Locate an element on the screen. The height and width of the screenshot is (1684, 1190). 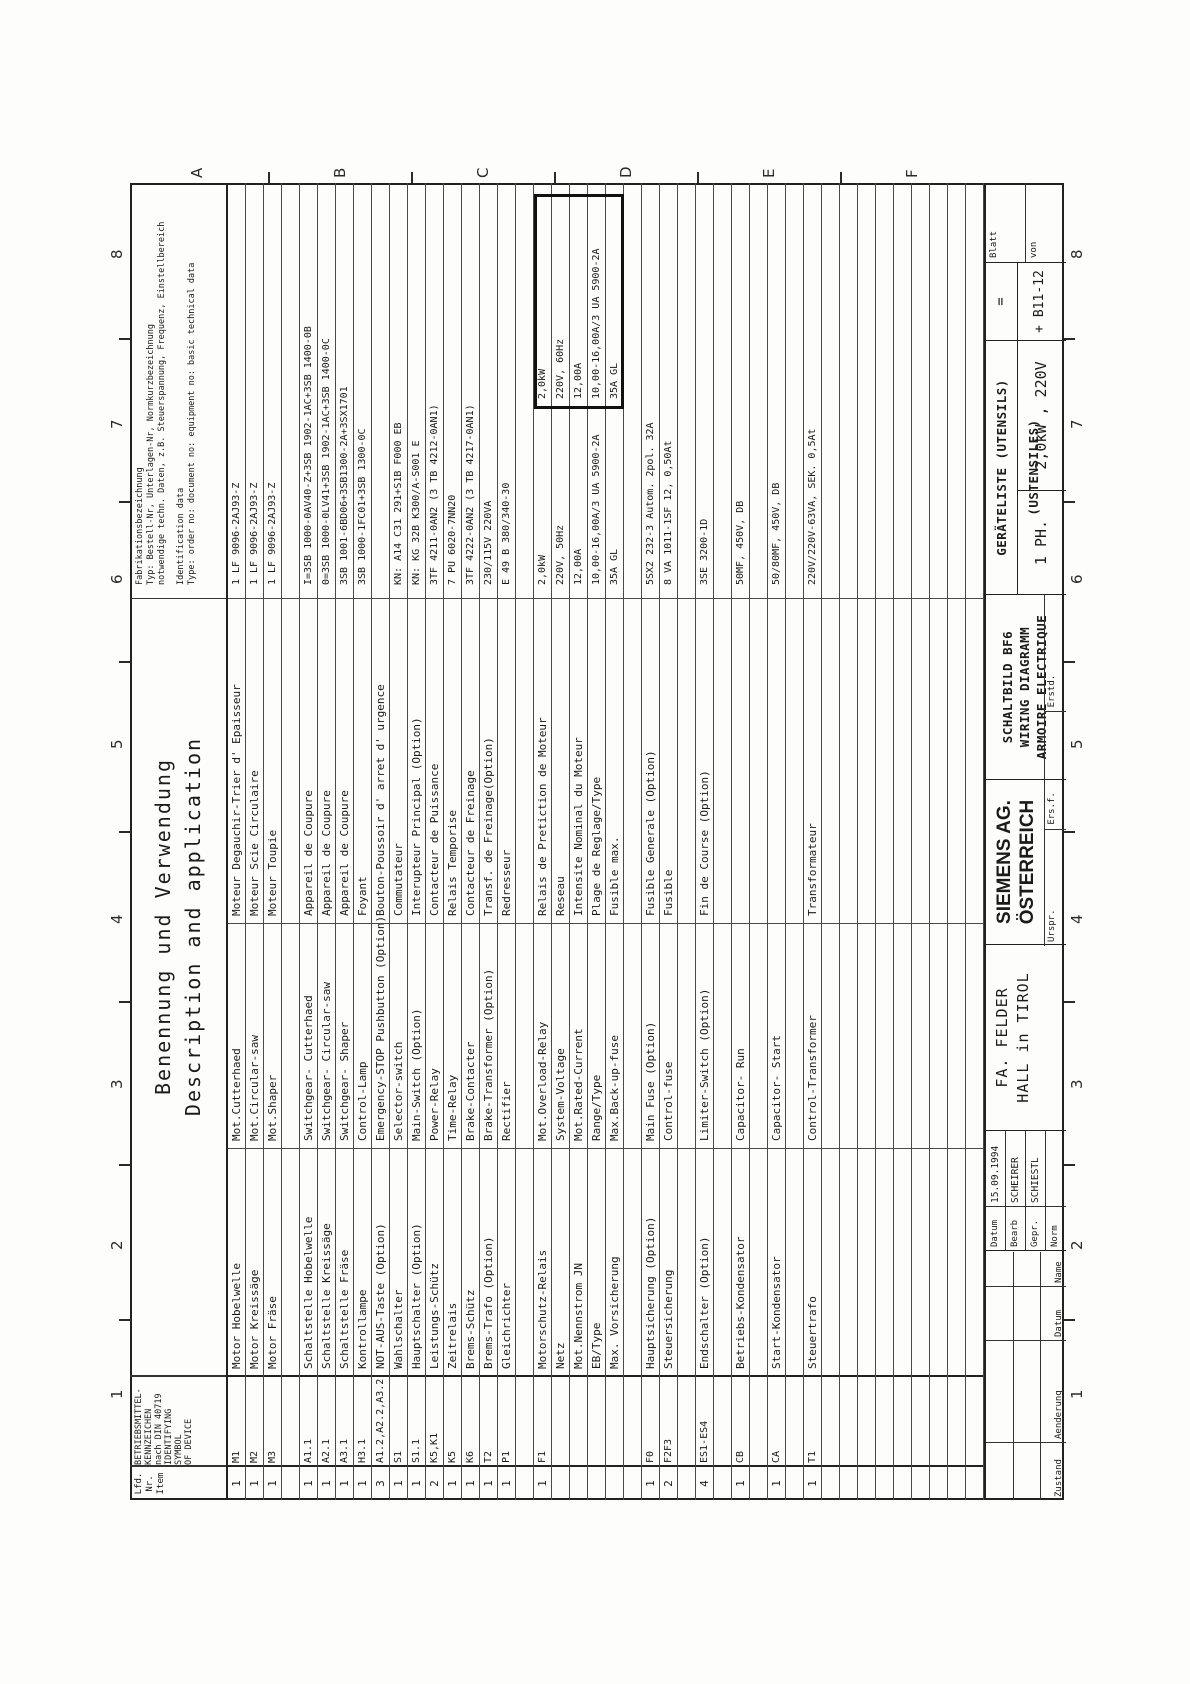
customer-location: HALL in TIROL is located at coordinates (1023, 1037).